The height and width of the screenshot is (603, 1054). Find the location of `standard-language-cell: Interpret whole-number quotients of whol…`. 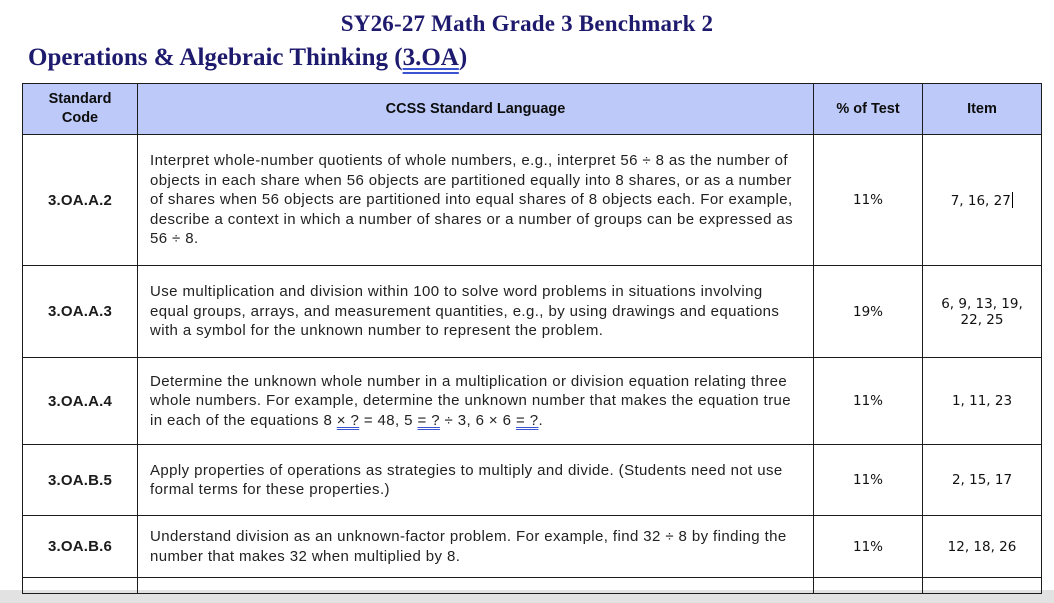

standard-language-cell: Interpret whole-number quotients of whol… is located at coordinates (475, 200).